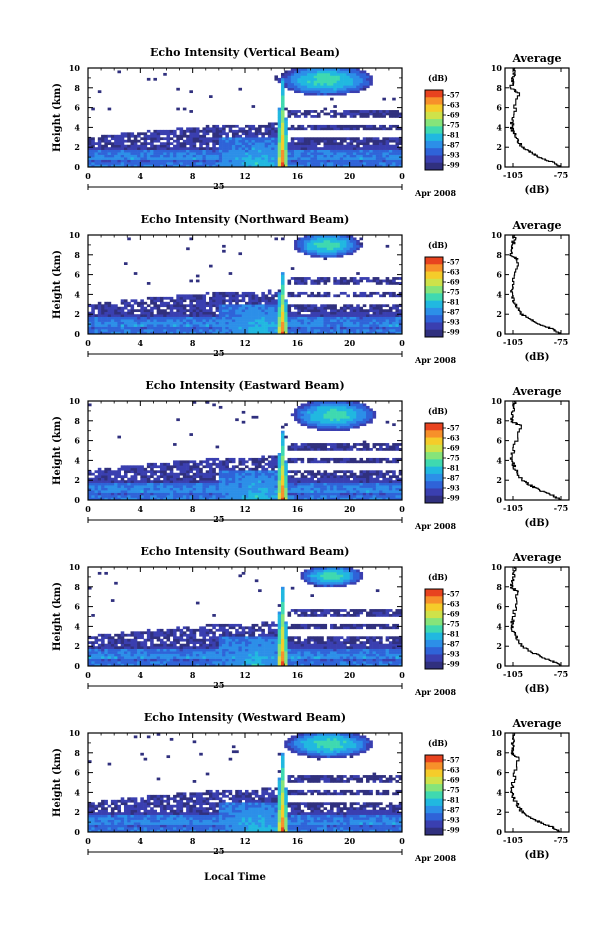 Image resolution: width=616 pixels, height=929 pixels. Describe the element at coordinates (77, 275) in the screenshot. I see `y-tick-label: 6` at that location.